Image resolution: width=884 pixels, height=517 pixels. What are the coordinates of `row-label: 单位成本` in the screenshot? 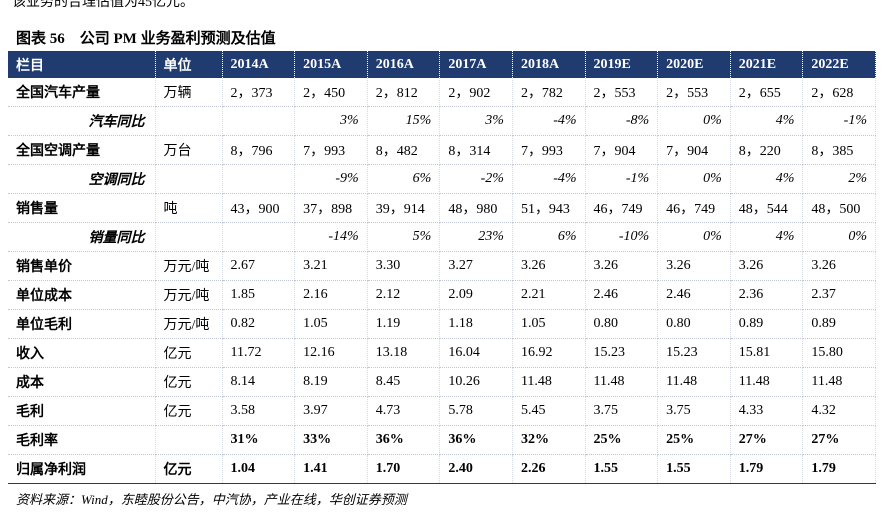 It's located at (82, 295).